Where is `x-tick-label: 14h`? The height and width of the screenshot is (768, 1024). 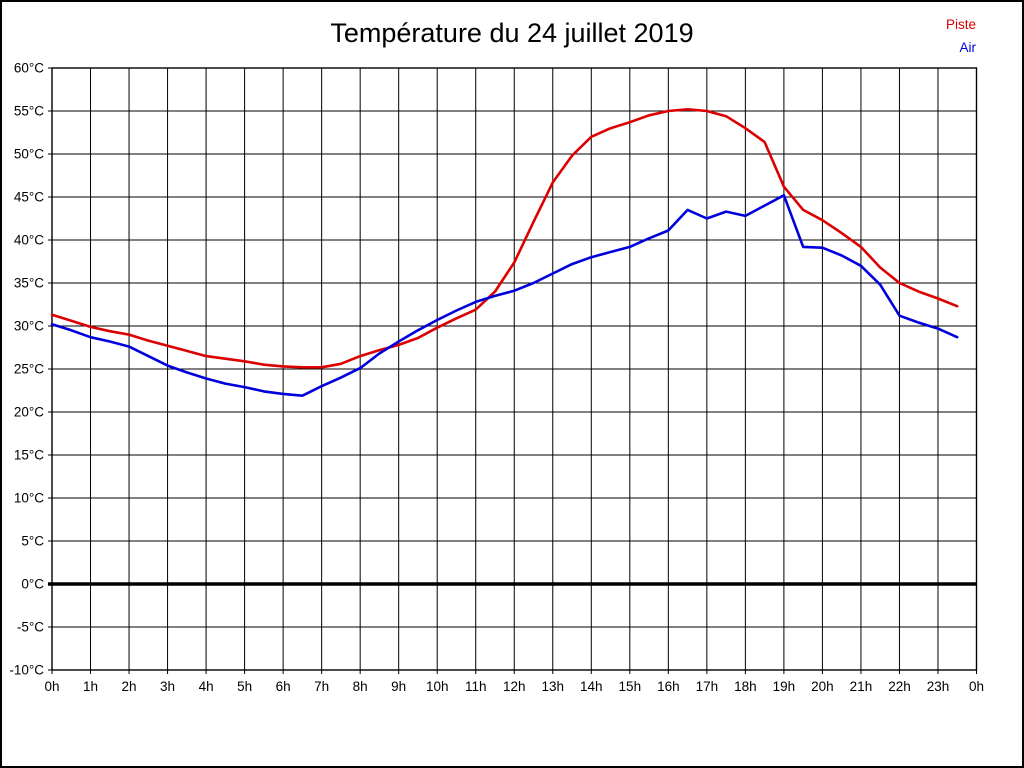
x-tick-label: 14h is located at coordinates (591, 686).